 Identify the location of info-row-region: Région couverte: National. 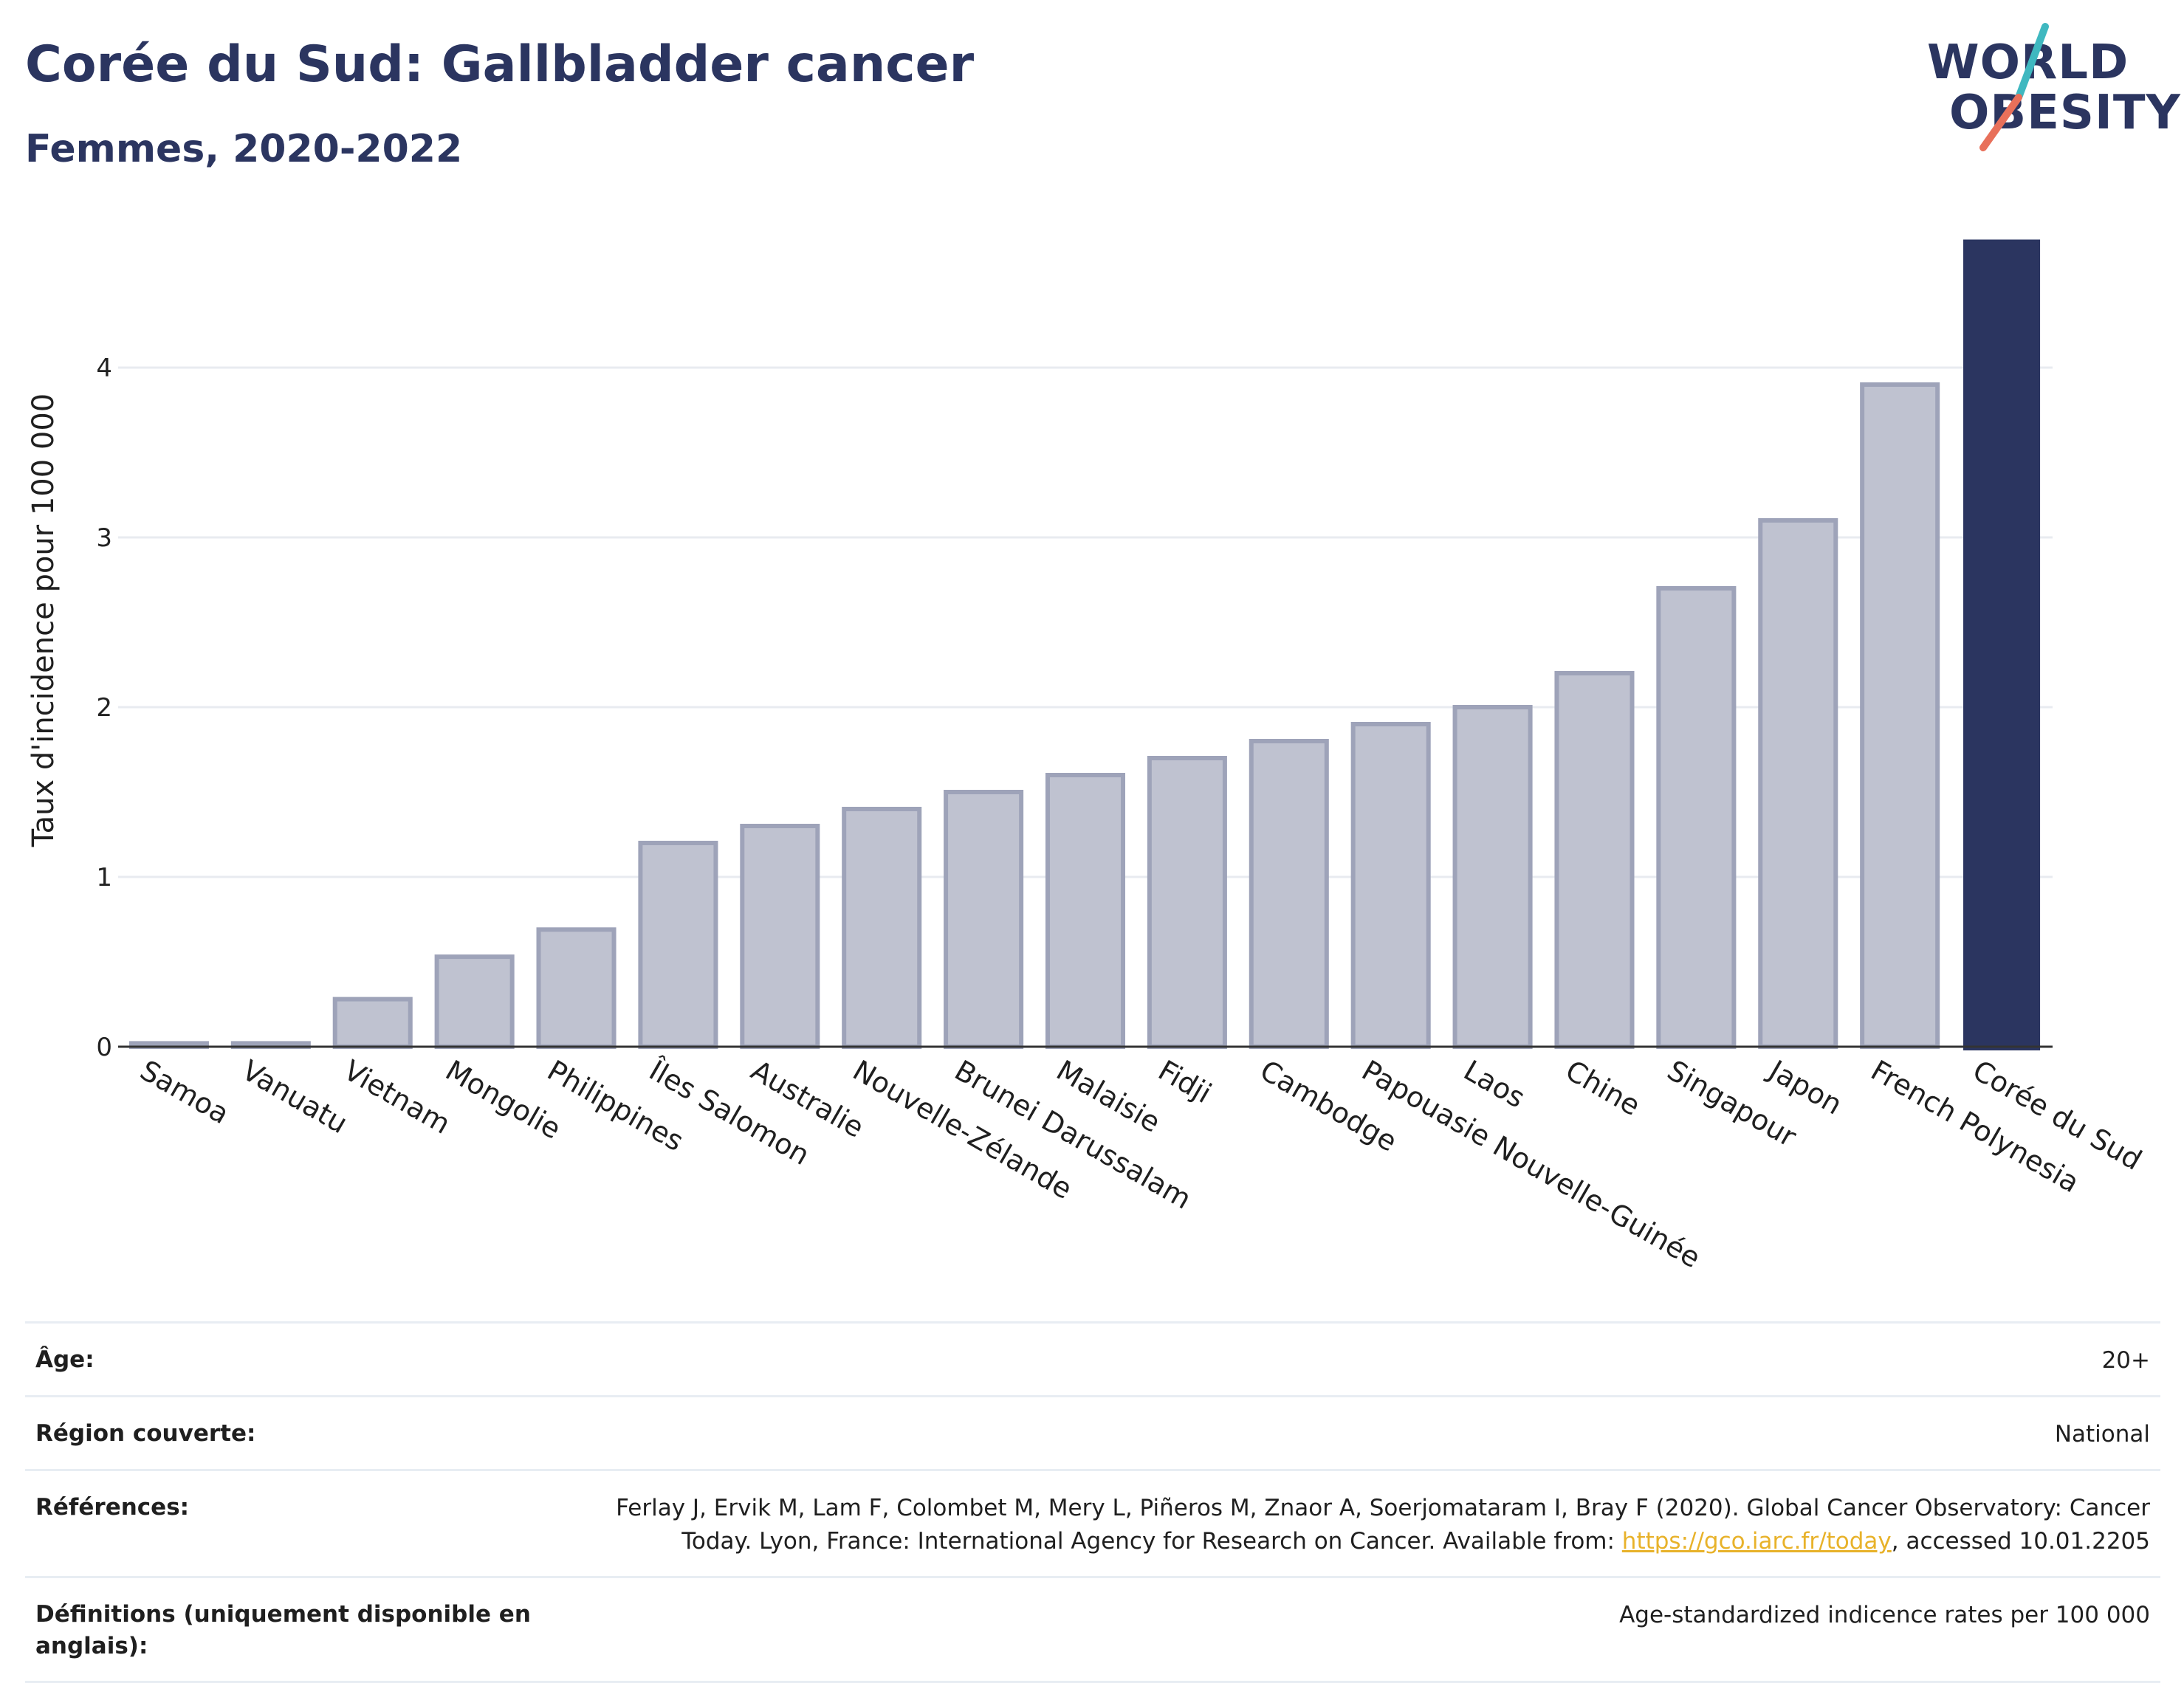
(1093, 1431).